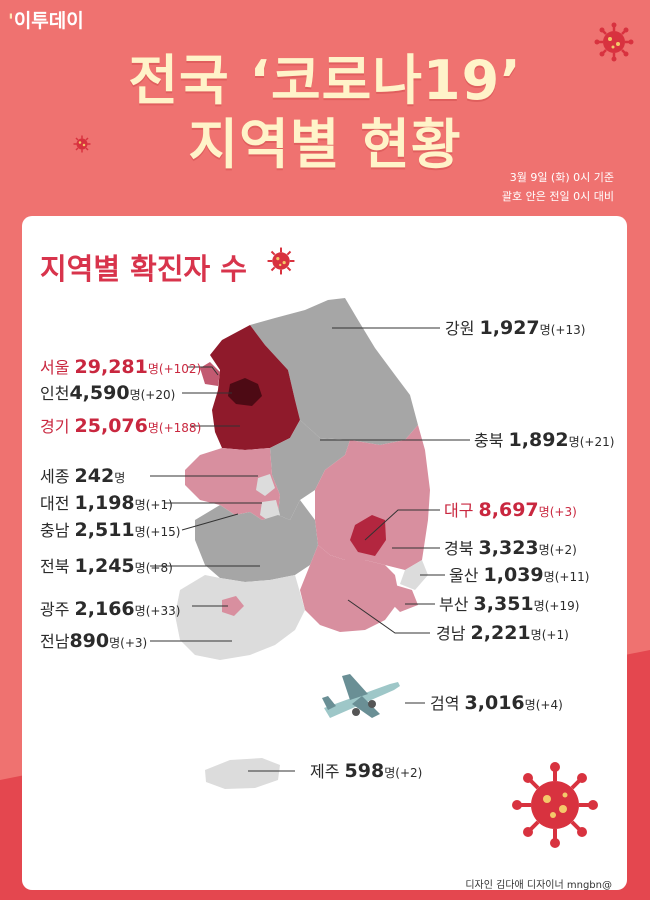  Describe the element at coordinates (94, 641) in the screenshot. I see `region-label-jeonnam: 전남890명(+3)` at that location.